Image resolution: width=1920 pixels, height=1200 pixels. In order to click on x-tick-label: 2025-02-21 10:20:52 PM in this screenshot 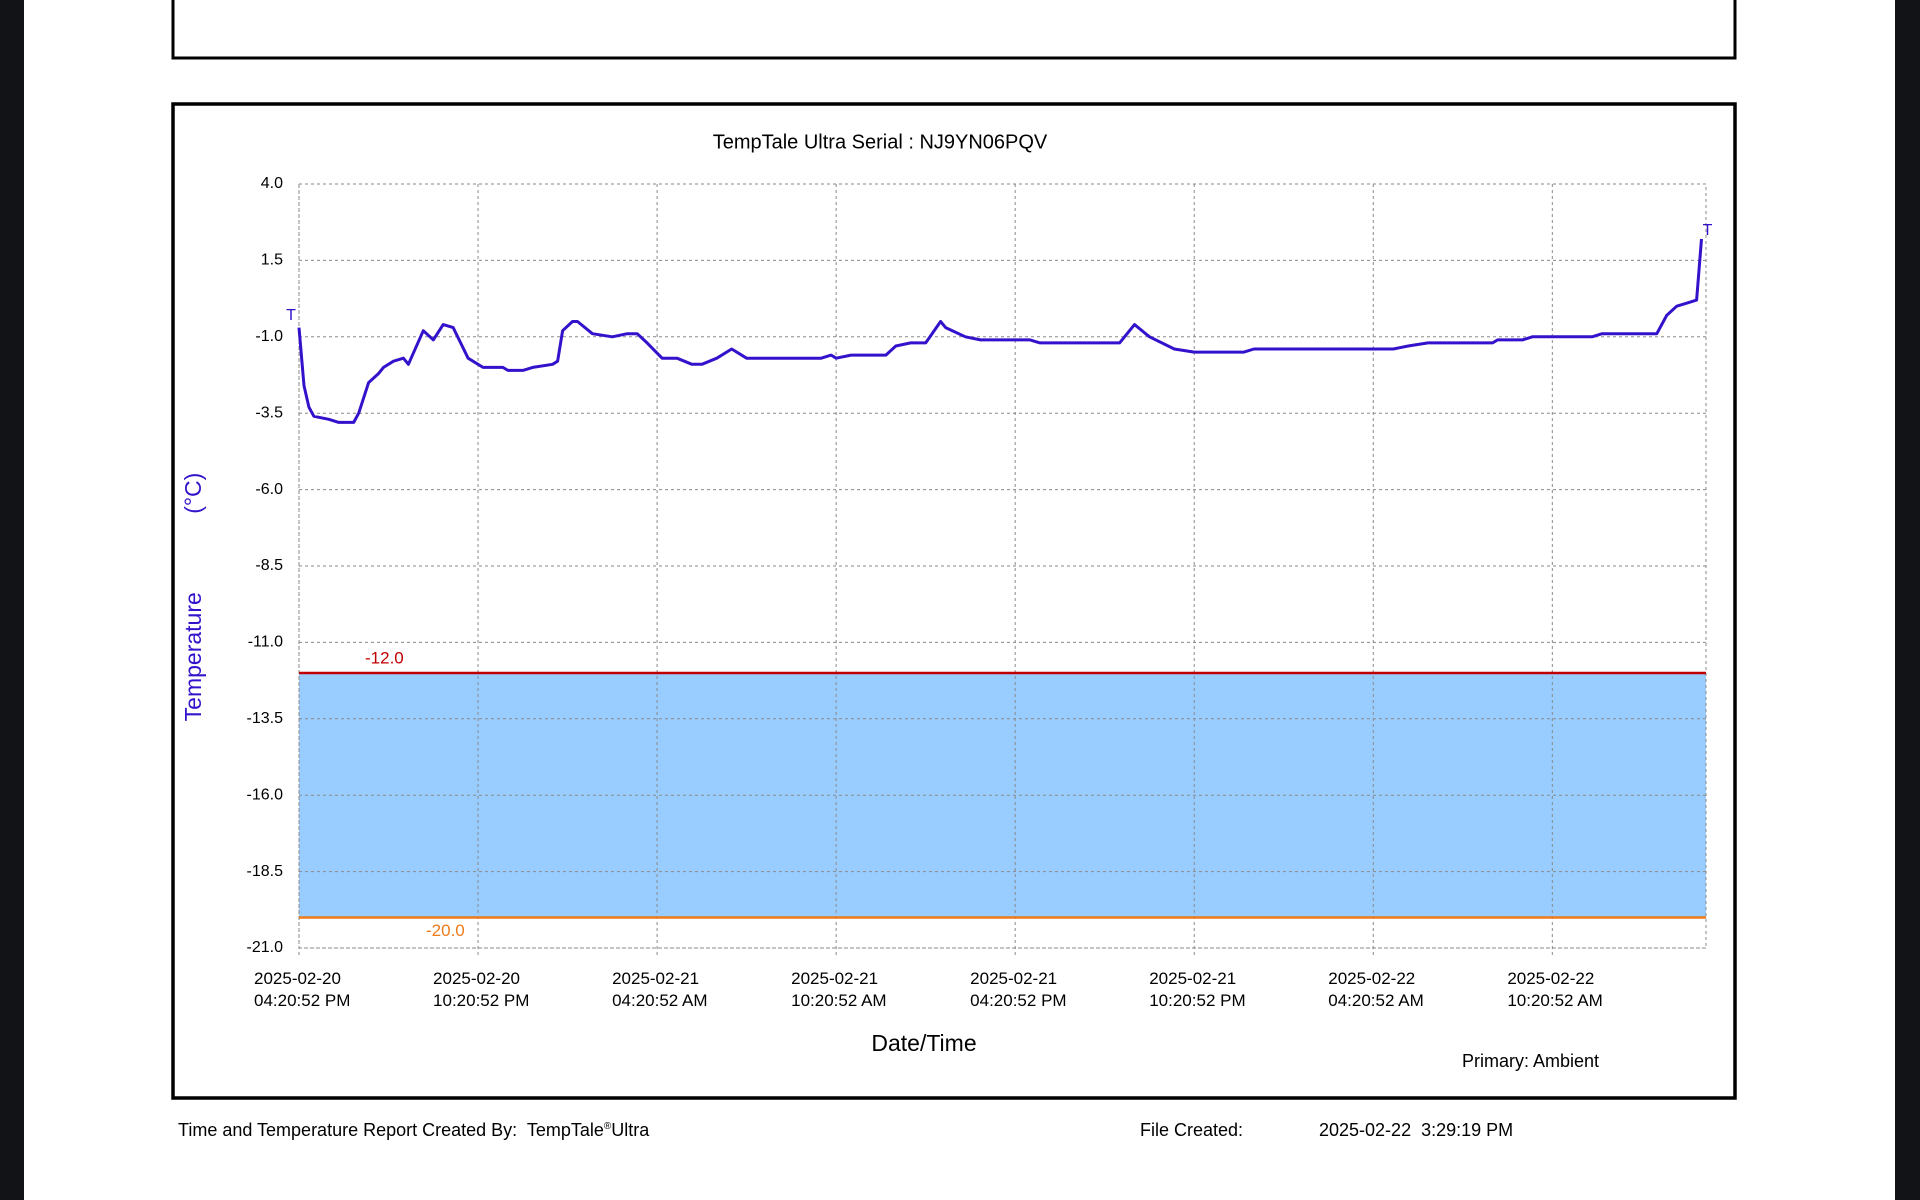, I will do `click(1197, 989)`.